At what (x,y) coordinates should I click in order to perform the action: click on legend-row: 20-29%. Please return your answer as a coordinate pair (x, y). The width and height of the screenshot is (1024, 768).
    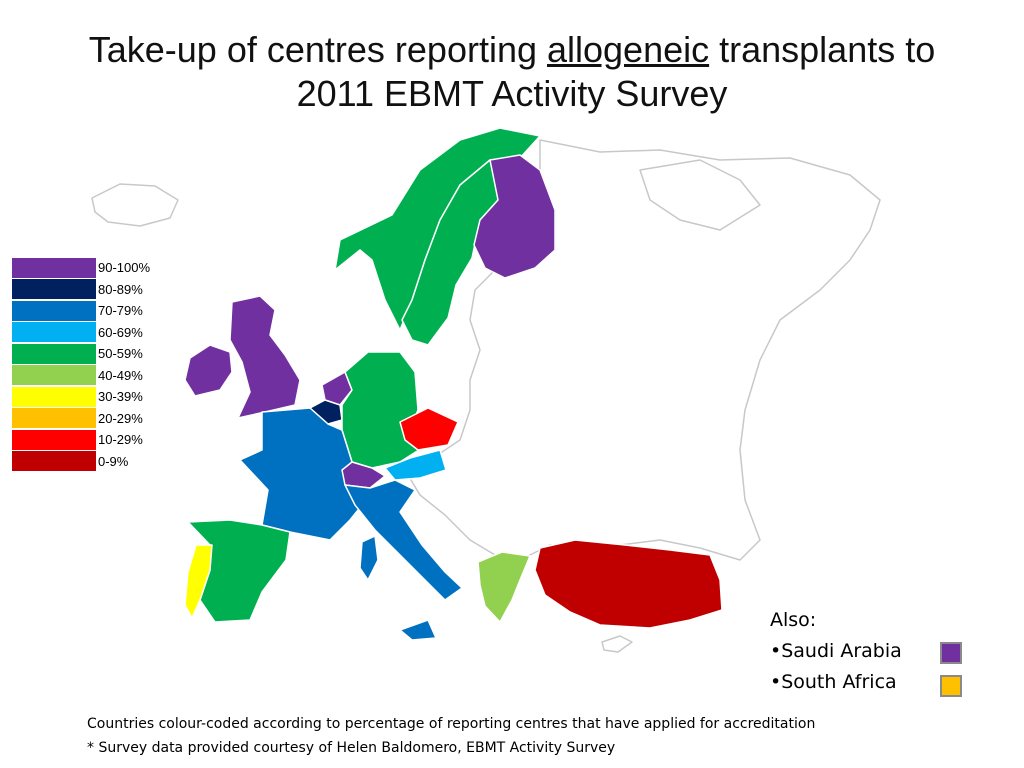
    Looking at the image, I should click on (81, 419).